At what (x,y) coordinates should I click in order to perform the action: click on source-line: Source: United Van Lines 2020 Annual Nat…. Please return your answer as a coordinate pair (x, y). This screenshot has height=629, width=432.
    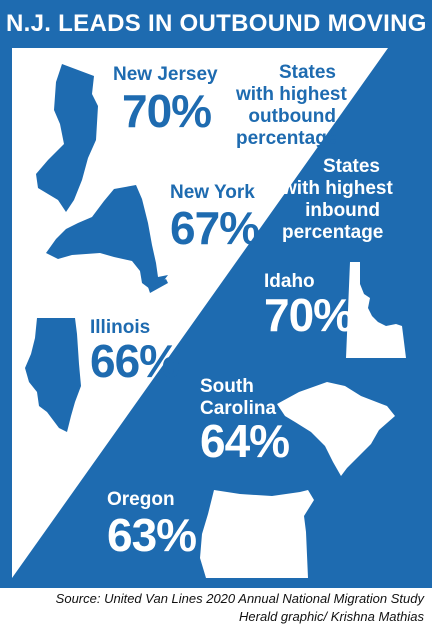
    Looking at the image, I should click on (239, 598).